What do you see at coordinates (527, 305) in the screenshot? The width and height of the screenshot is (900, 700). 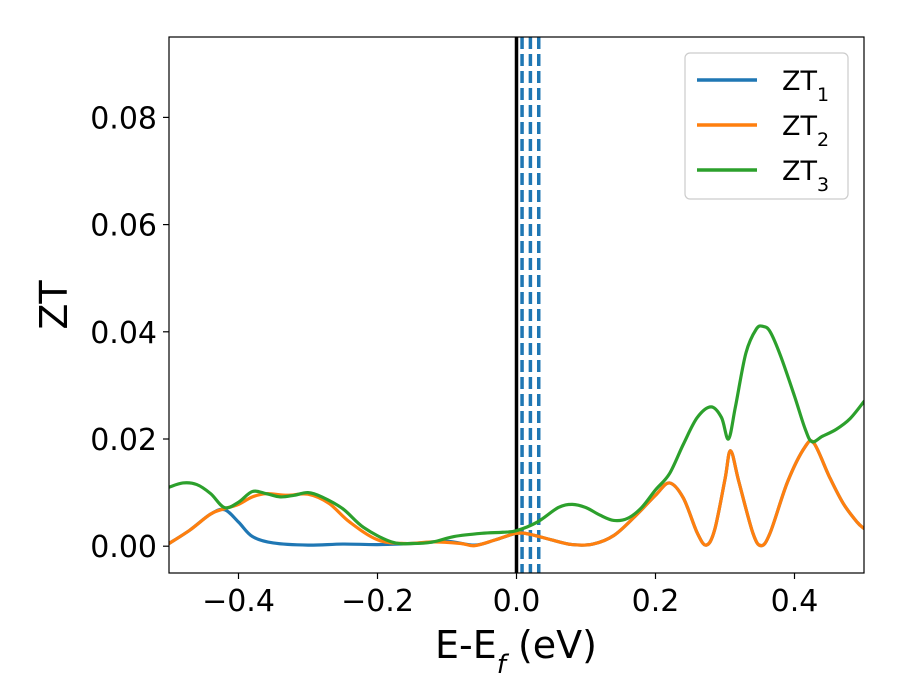 I see `vertical-lines` at bounding box center [527, 305].